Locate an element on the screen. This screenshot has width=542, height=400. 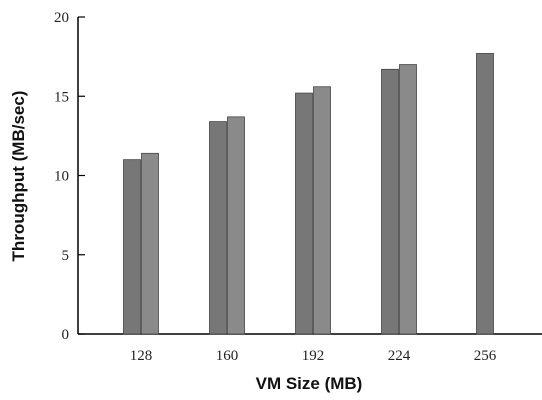
y-tick-label: 10 is located at coordinates (61, 177).